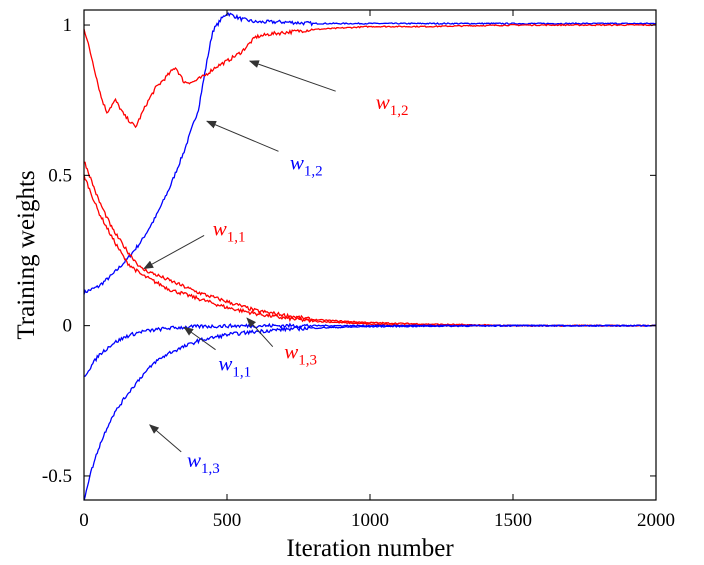 This screenshot has height=565, width=704. What do you see at coordinates (227, 520) in the screenshot?
I see `x-tick-label: 500` at bounding box center [227, 520].